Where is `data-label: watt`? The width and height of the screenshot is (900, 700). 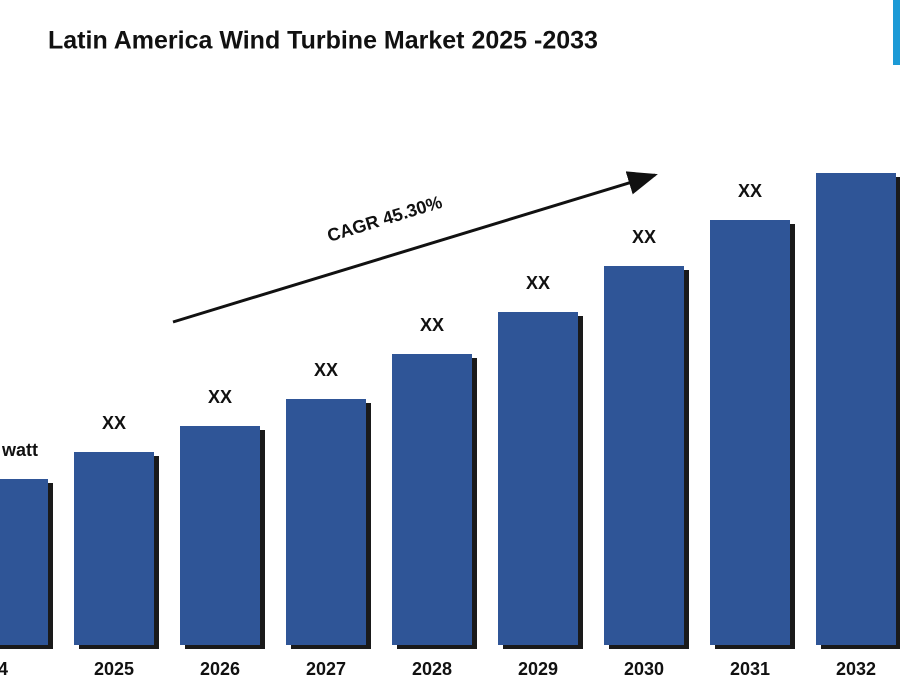 data-label: watt is located at coordinates (19, 450).